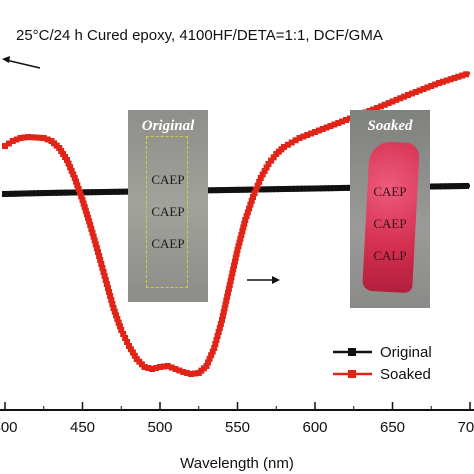  Describe the element at coordinates (168, 126) in the screenshot. I see `photo-title-original: Original` at that location.